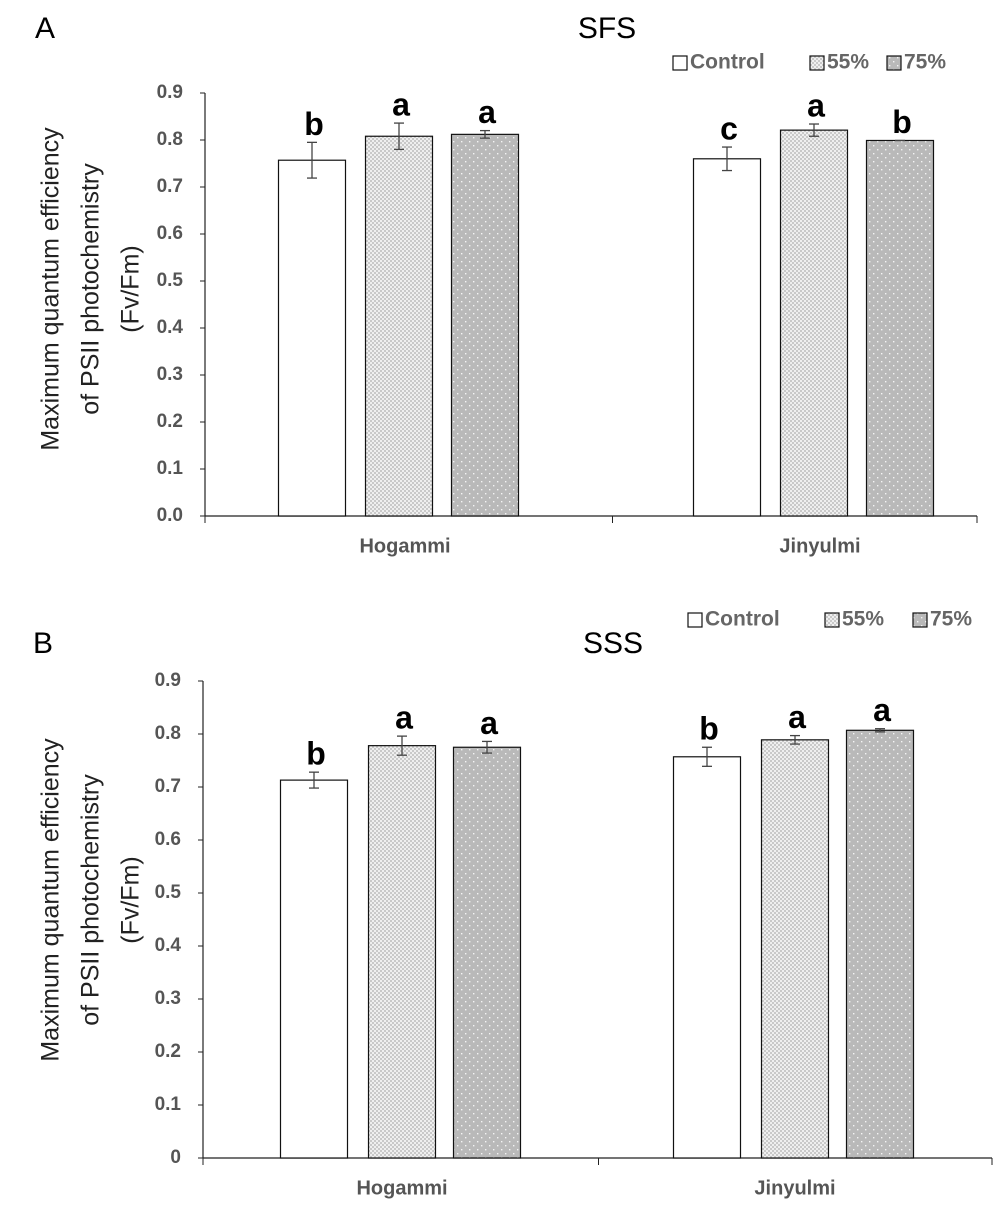 The height and width of the screenshot is (1205, 1004). Describe the element at coordinates (170, 515) in the screenshot. I see `y-tick-label: 0.0` at that location.